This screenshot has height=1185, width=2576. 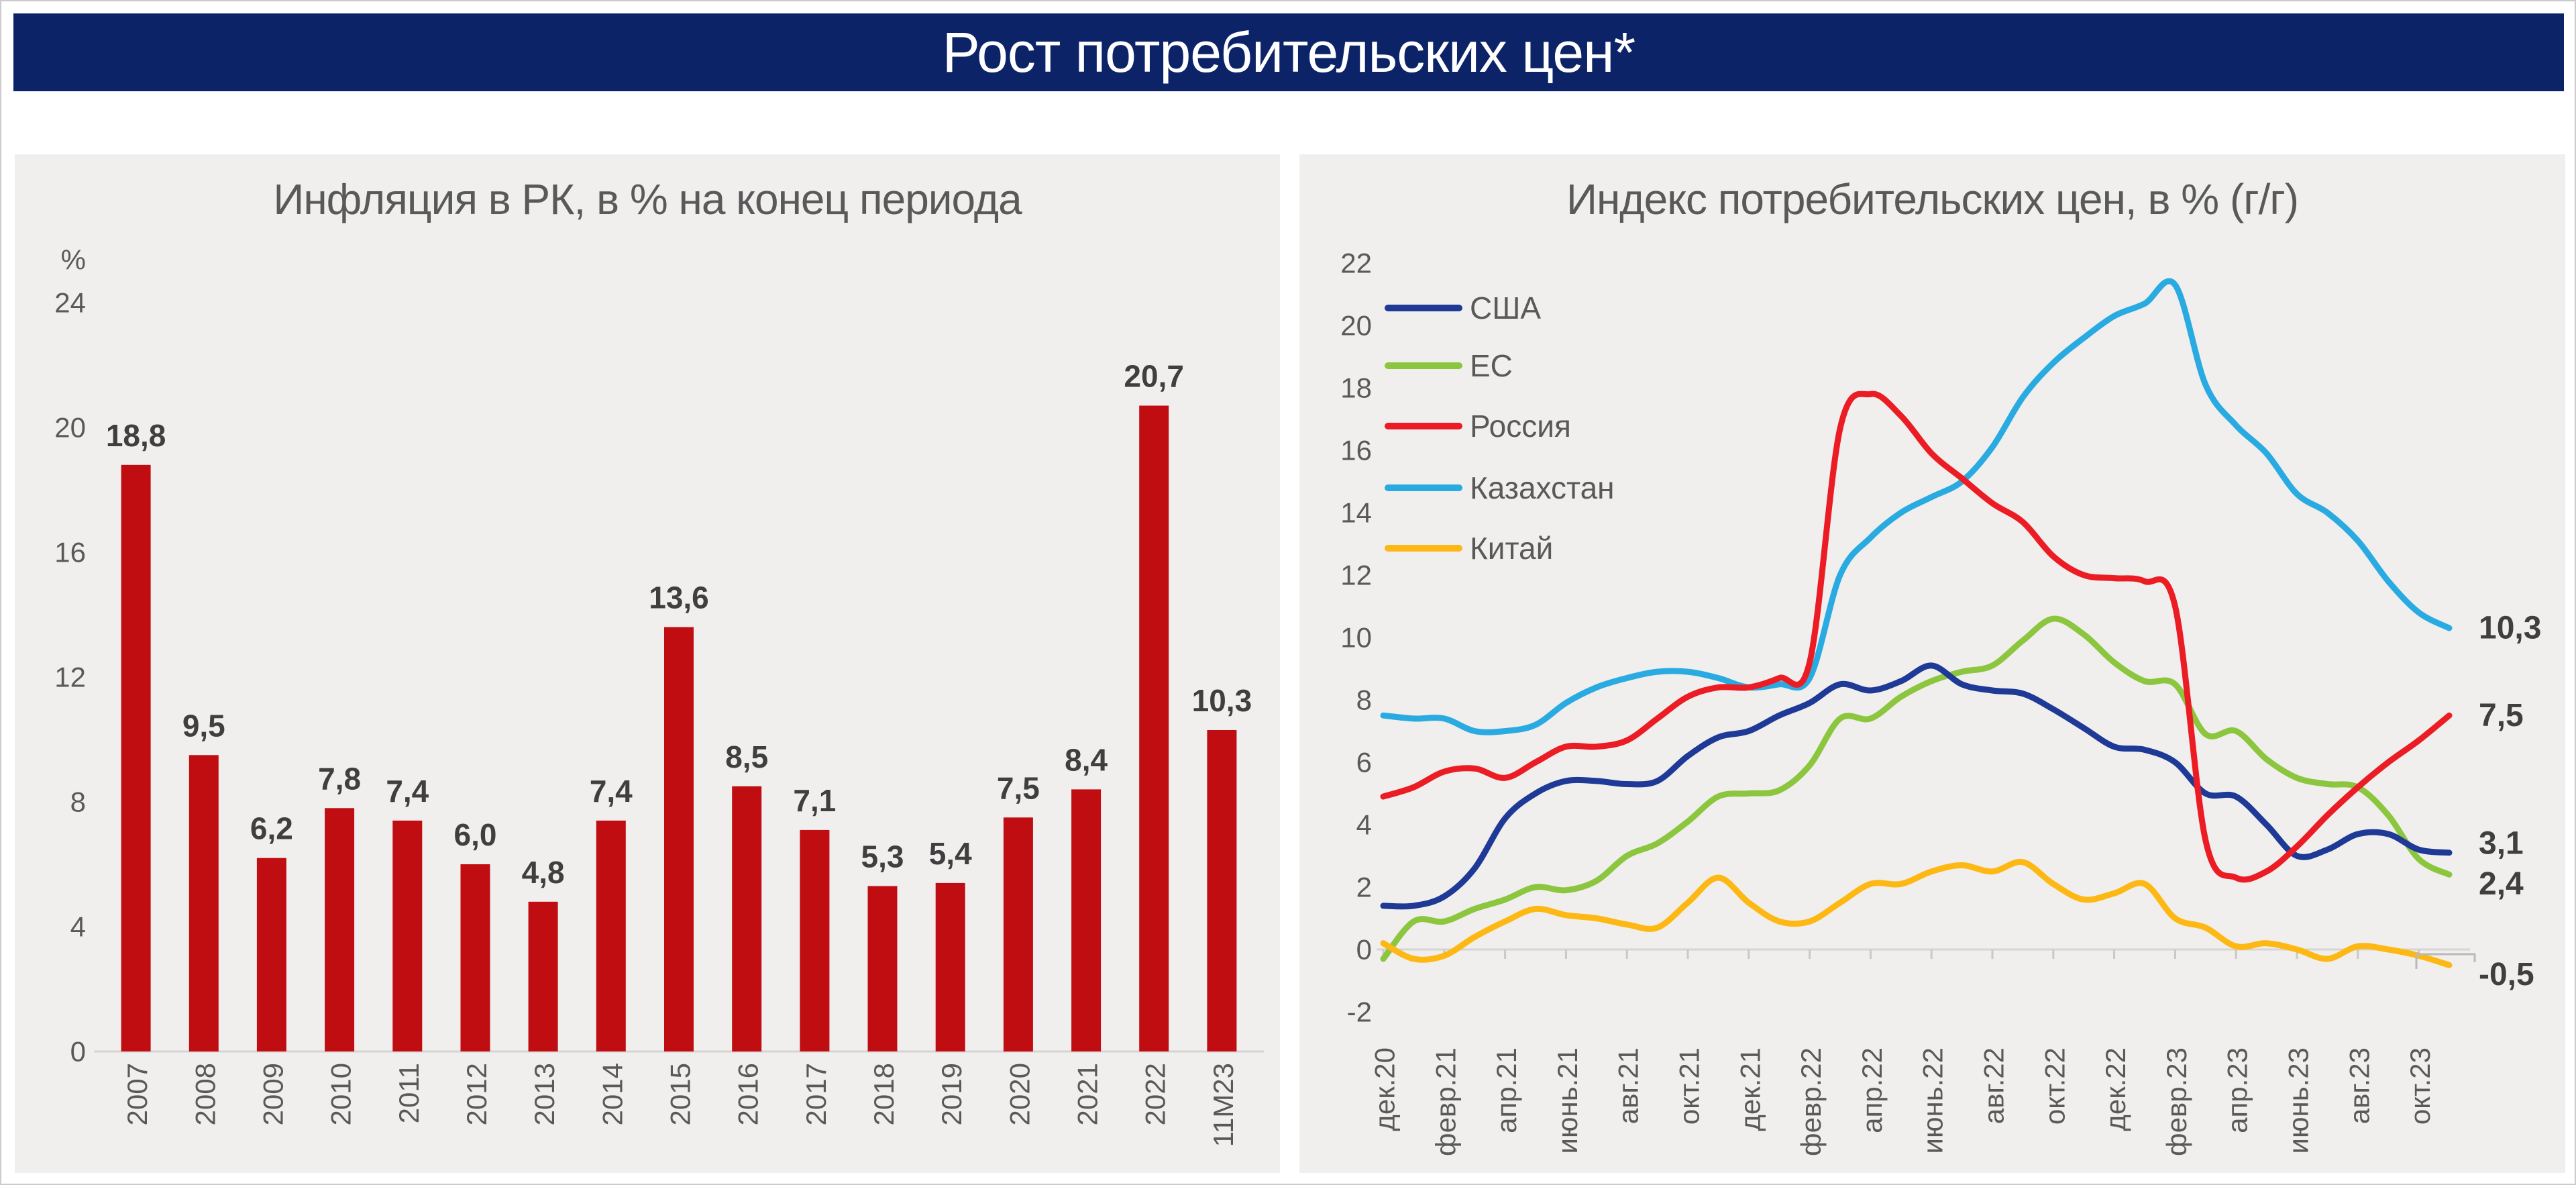 What do you see at coordinates (1932, 199) in the screenshot?
I see `line-chart-title: Индекс потребительских цен, в % (г/г)` at bounding box center [1932, 199].